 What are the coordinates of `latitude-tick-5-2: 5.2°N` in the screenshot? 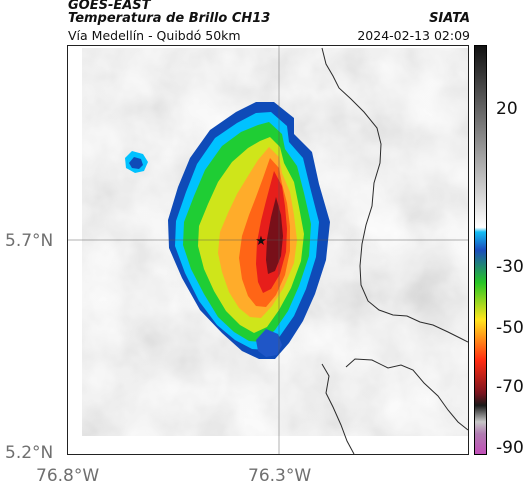 It's located at (29, 453).